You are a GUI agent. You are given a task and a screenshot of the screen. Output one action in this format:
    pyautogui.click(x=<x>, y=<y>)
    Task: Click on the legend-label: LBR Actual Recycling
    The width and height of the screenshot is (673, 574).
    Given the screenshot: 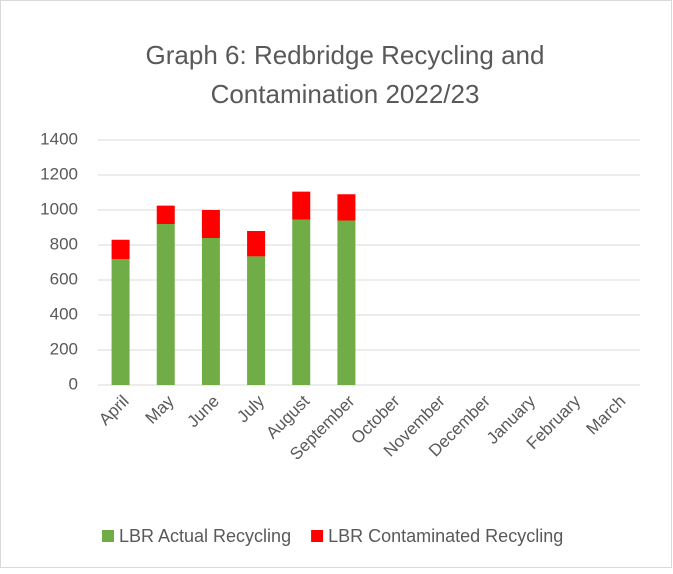 What is the action you would take?
    pyautogui.click(x=205, y=536)
    